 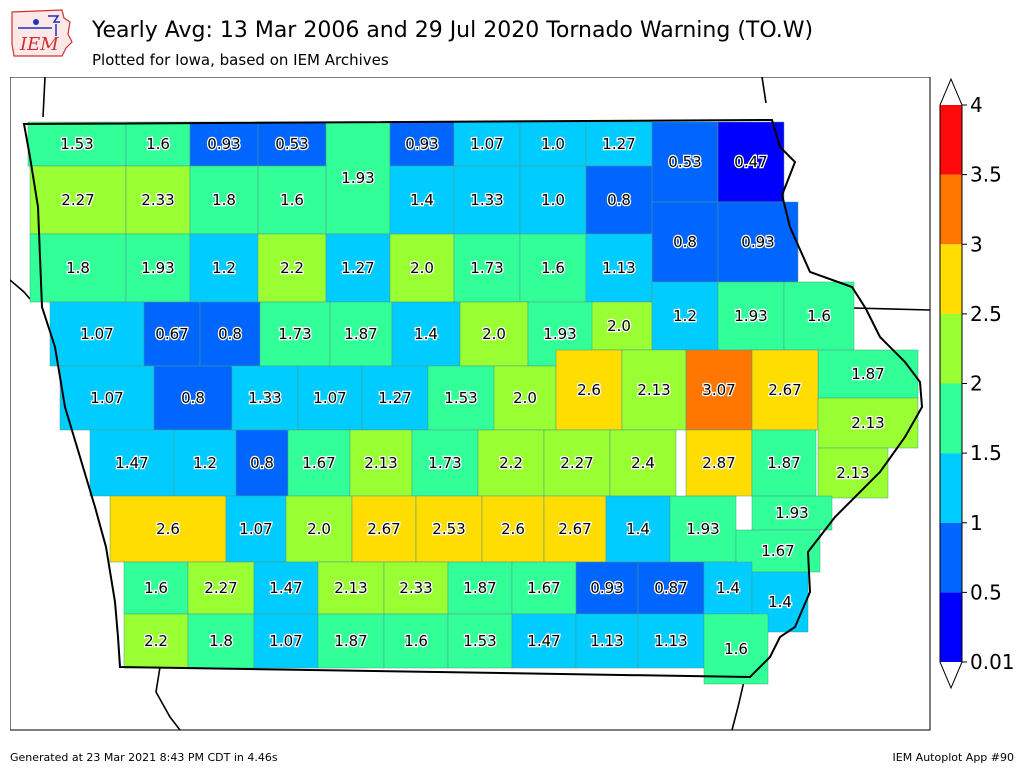 What do you see at coordinates (986, 453) in the screenshot?
I see `colorbar-tick-label: 1.5` at bounding box center [986, 453].